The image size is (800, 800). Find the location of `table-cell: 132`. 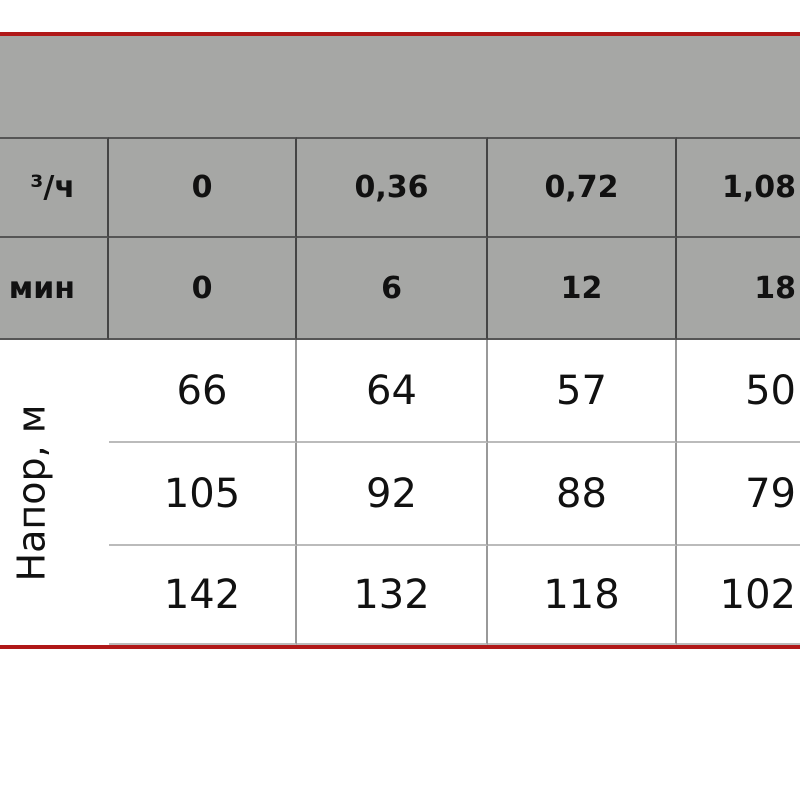

table-cell: 132 is located at coordinates (392, 595).